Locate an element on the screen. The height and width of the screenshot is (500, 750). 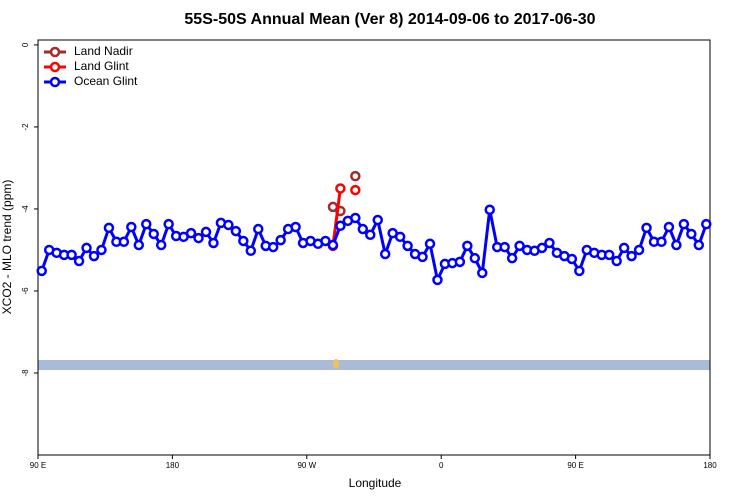
y-axis-label: XCO2 - MLO trend (ppm) is located at coordinates (7, 247).